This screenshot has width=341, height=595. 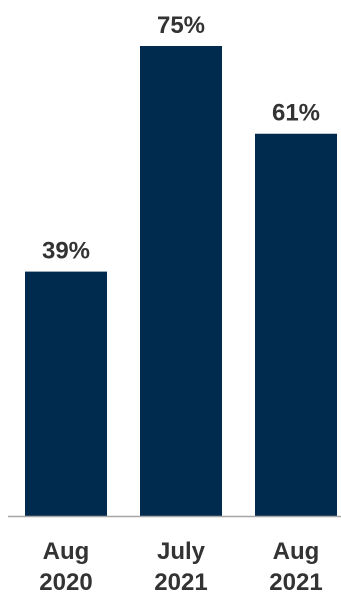 What do you see at coordinates (181, 551) in the screenshot?
I see `category-label-2-line-1: July` at bounding box center [181, 551].